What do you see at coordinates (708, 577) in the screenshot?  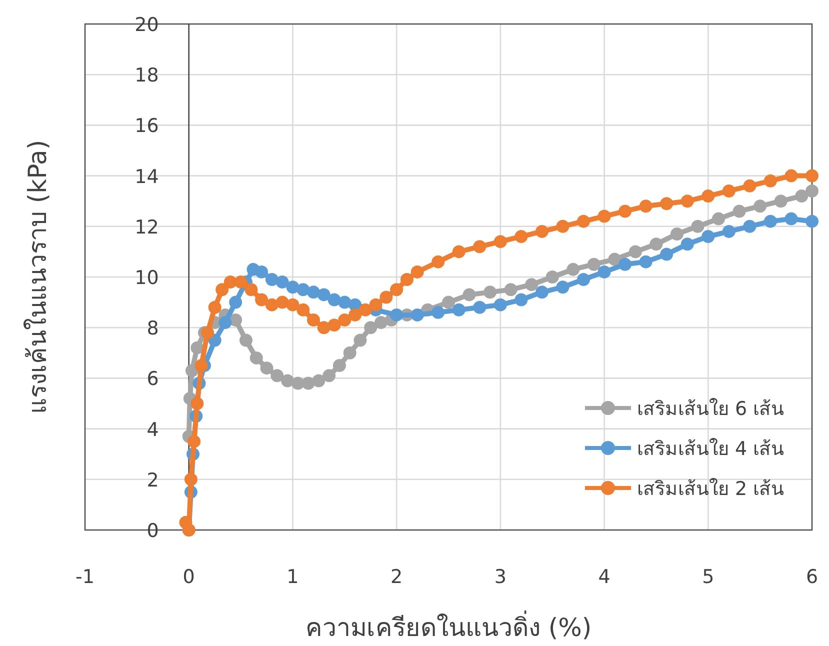 I see `x-tick-label: 5` at bounding box center [708, 577].